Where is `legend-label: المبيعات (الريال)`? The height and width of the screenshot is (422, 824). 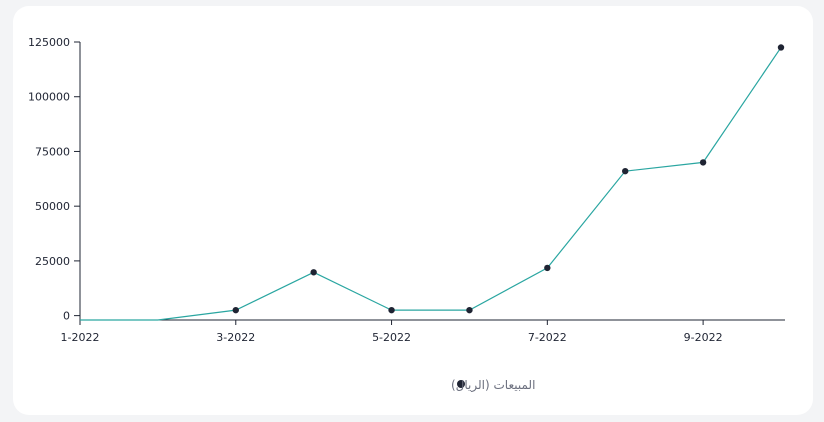 legend-label: المبيعات (الريال) is located at coordinates (493, 385).